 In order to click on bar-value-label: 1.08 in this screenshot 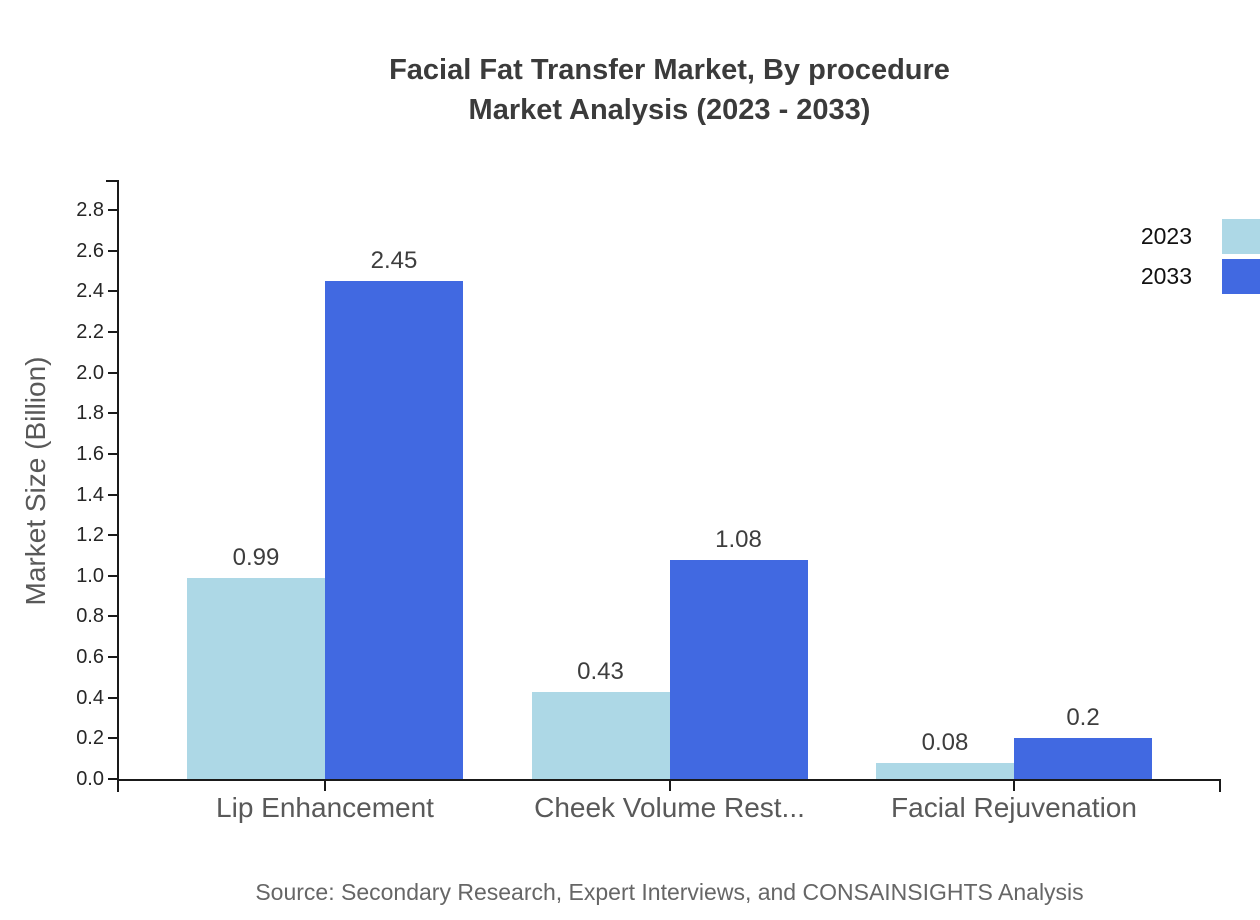, I will do `click(738, 539)`.